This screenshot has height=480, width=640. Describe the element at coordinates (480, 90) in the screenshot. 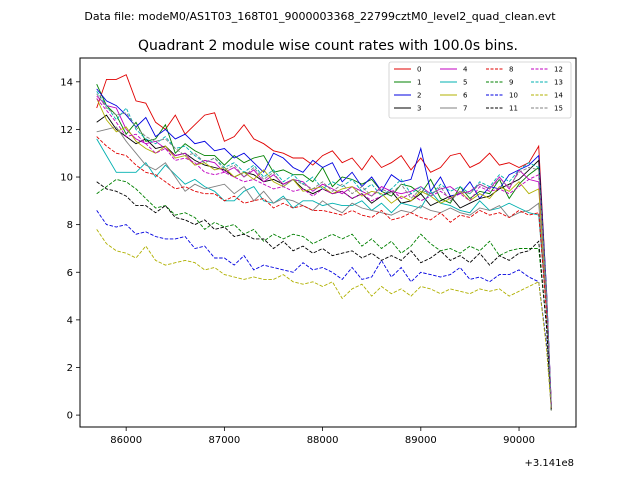

I see `legend-frame` at that location.